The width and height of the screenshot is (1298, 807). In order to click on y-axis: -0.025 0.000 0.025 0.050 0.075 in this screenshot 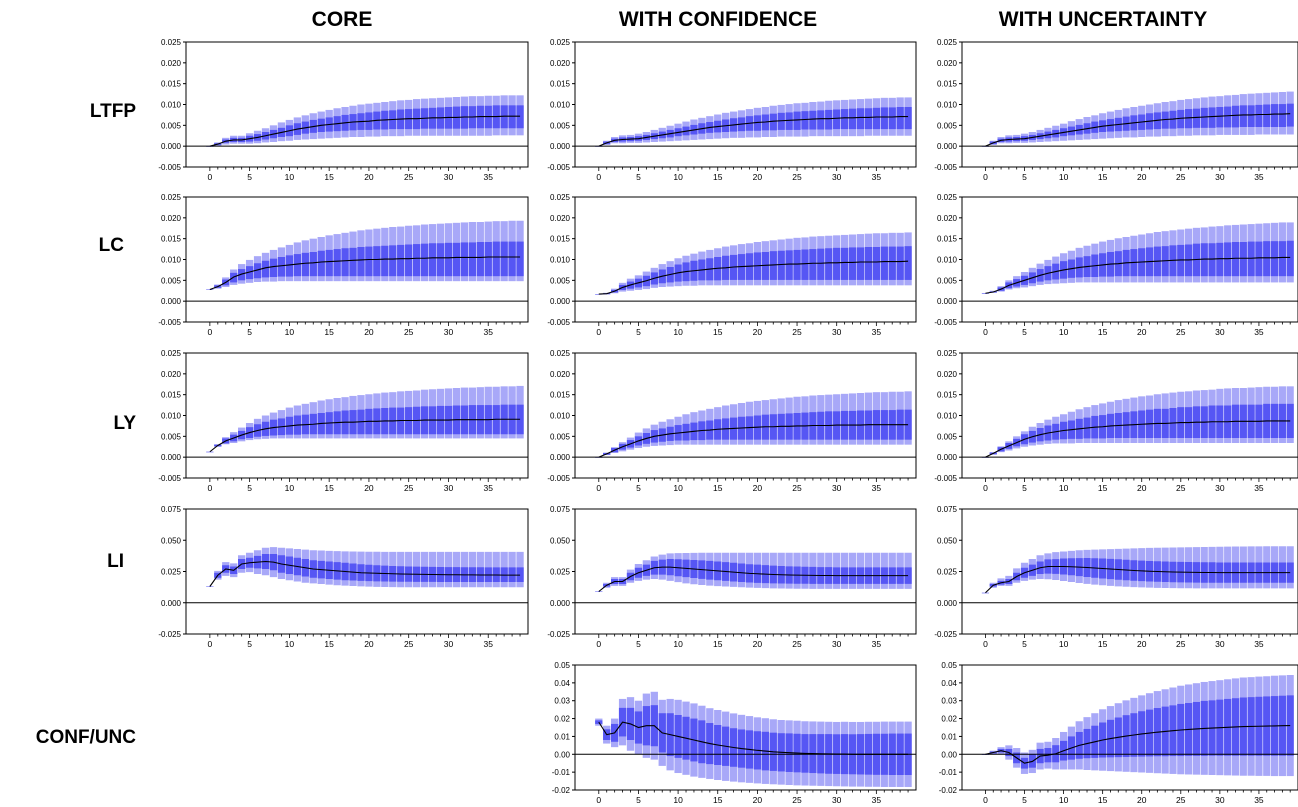, I will do `click(948, 572)`.